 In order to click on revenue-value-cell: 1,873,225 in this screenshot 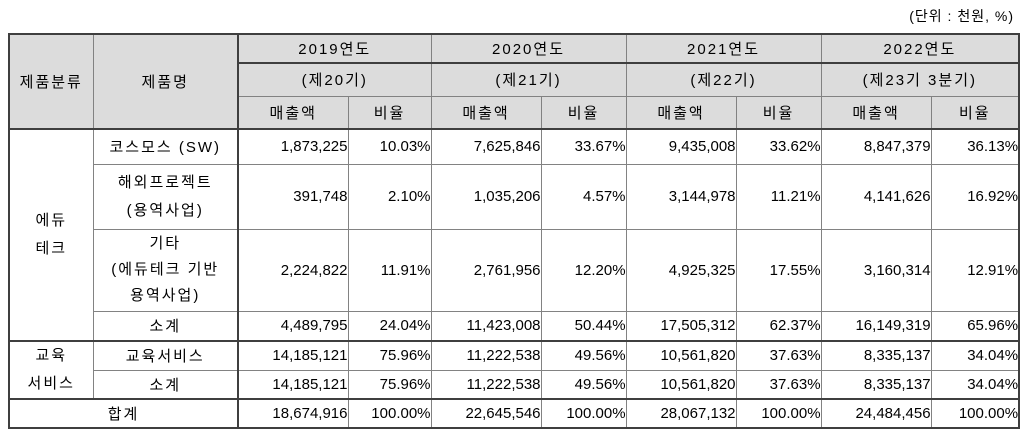, I will do `click(293, 146)`.